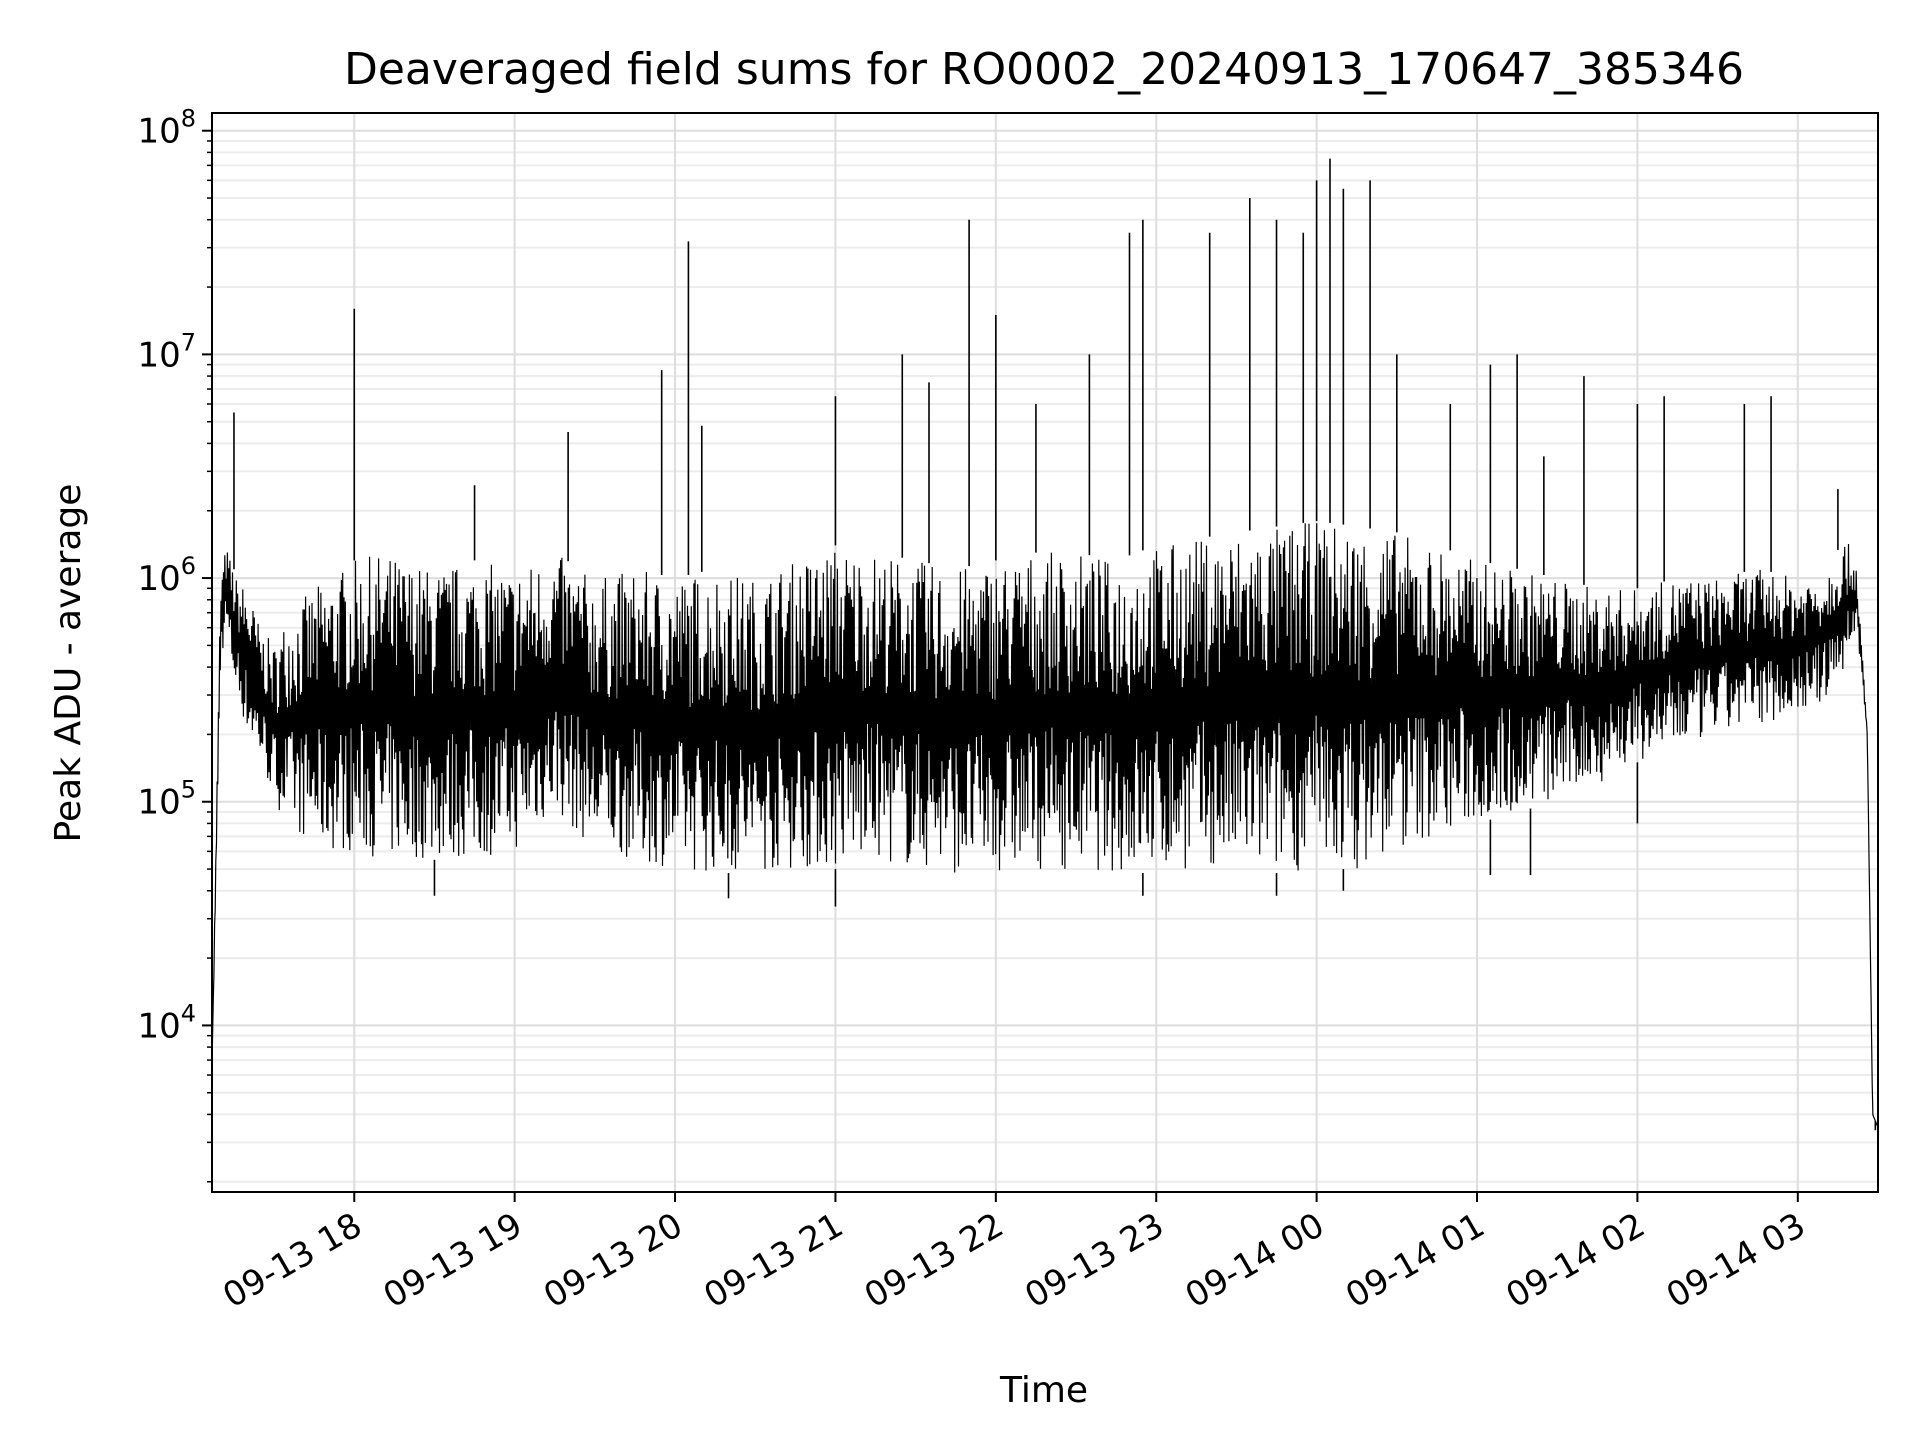 This screenshot has height=1440, width=1920. I want to click on y-tick-label: 10⁴, so click(166, 1022).